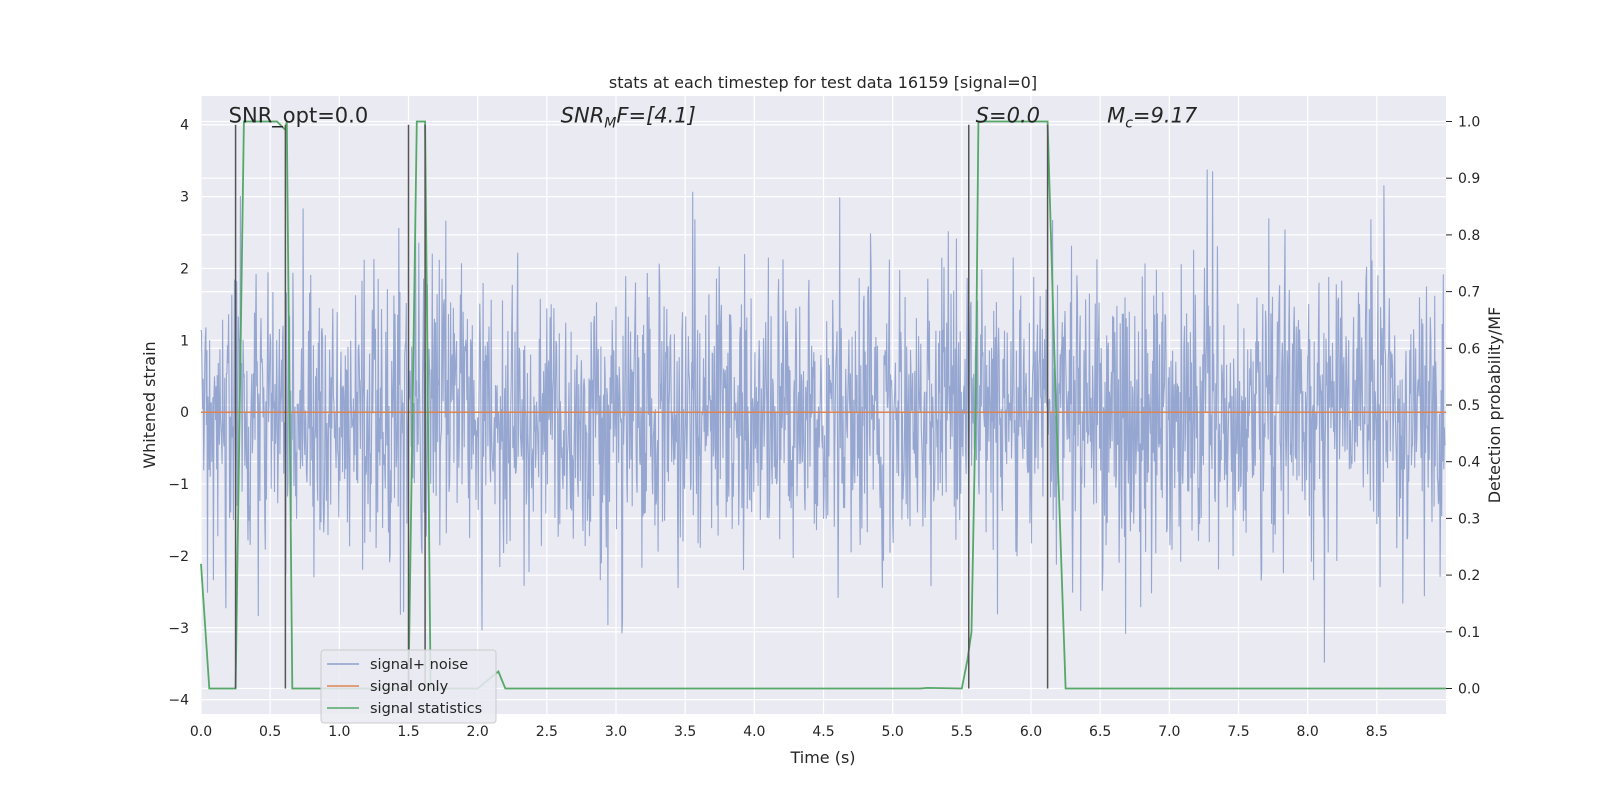  I want to click on y-axis-label: Whitened strain, so click(149, 404).